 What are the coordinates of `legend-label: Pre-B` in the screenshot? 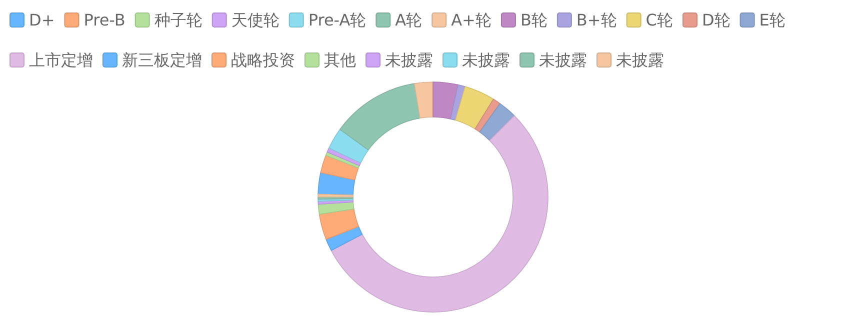 It's located at (105, 20).